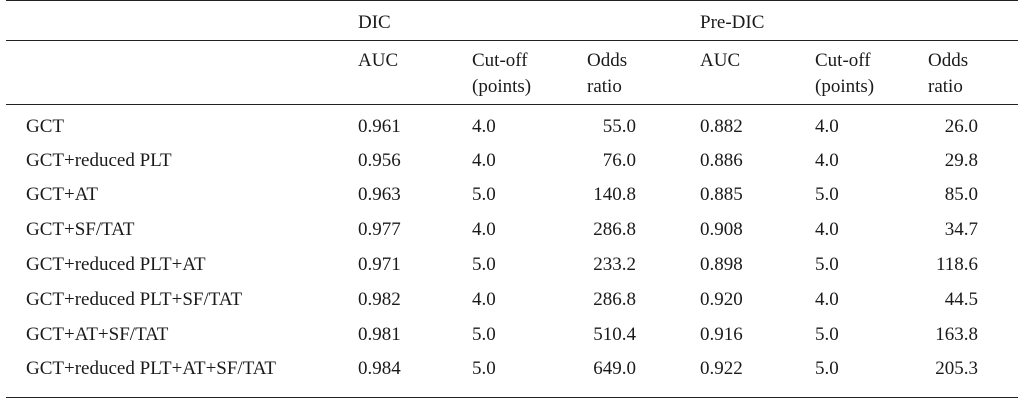 This screenshot has width=1024, height=401. What do you see at coordinates (502, 73) in the screenshot?
I see `col-header-dic-cutoff: Cut-off (points)` at bounding box center [502, 73].